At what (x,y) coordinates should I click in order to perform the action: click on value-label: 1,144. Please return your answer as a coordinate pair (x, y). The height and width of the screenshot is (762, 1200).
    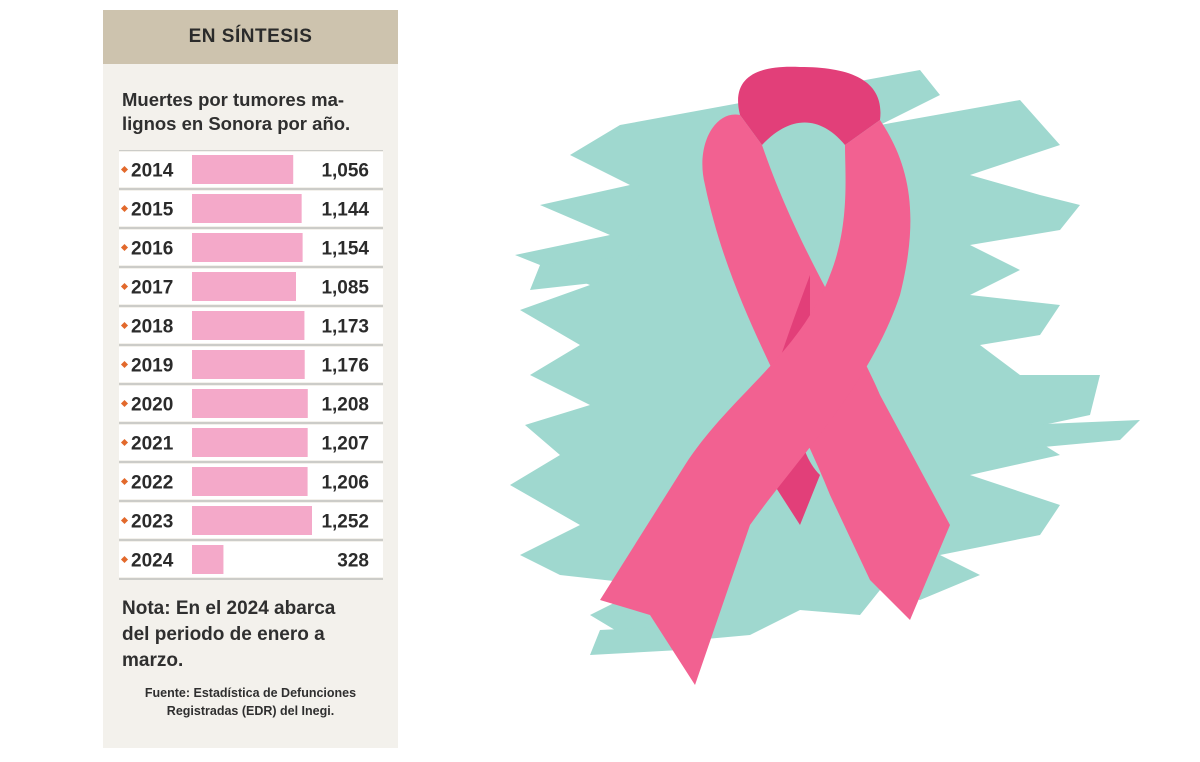
    Looking at the image, I should click on (345, 210).